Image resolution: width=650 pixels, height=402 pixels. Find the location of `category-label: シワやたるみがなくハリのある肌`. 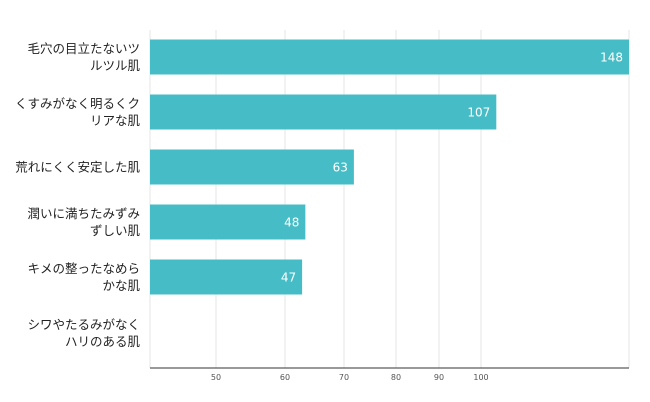

category-label: シワやたるみがなくハリのある肌 is located at coordinates (83, 333).